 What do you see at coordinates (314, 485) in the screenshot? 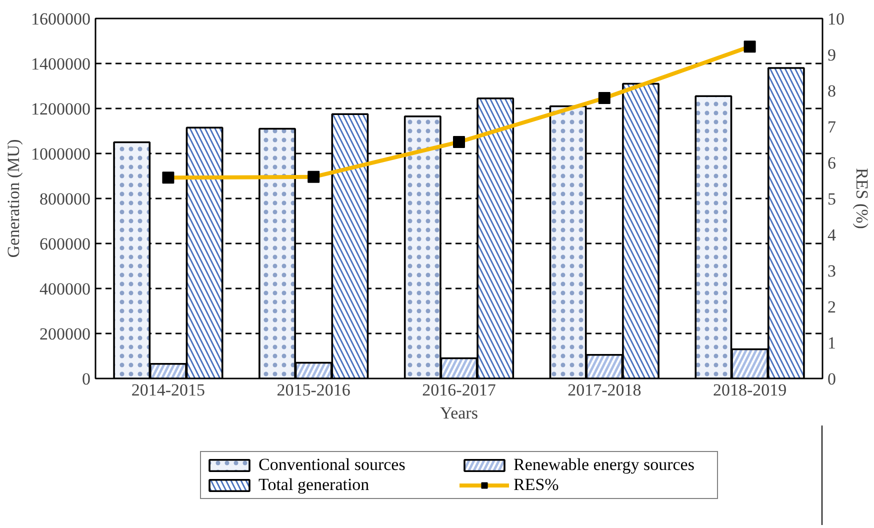
I see `legend-label: Total generation` at bounding box center [314, 485].